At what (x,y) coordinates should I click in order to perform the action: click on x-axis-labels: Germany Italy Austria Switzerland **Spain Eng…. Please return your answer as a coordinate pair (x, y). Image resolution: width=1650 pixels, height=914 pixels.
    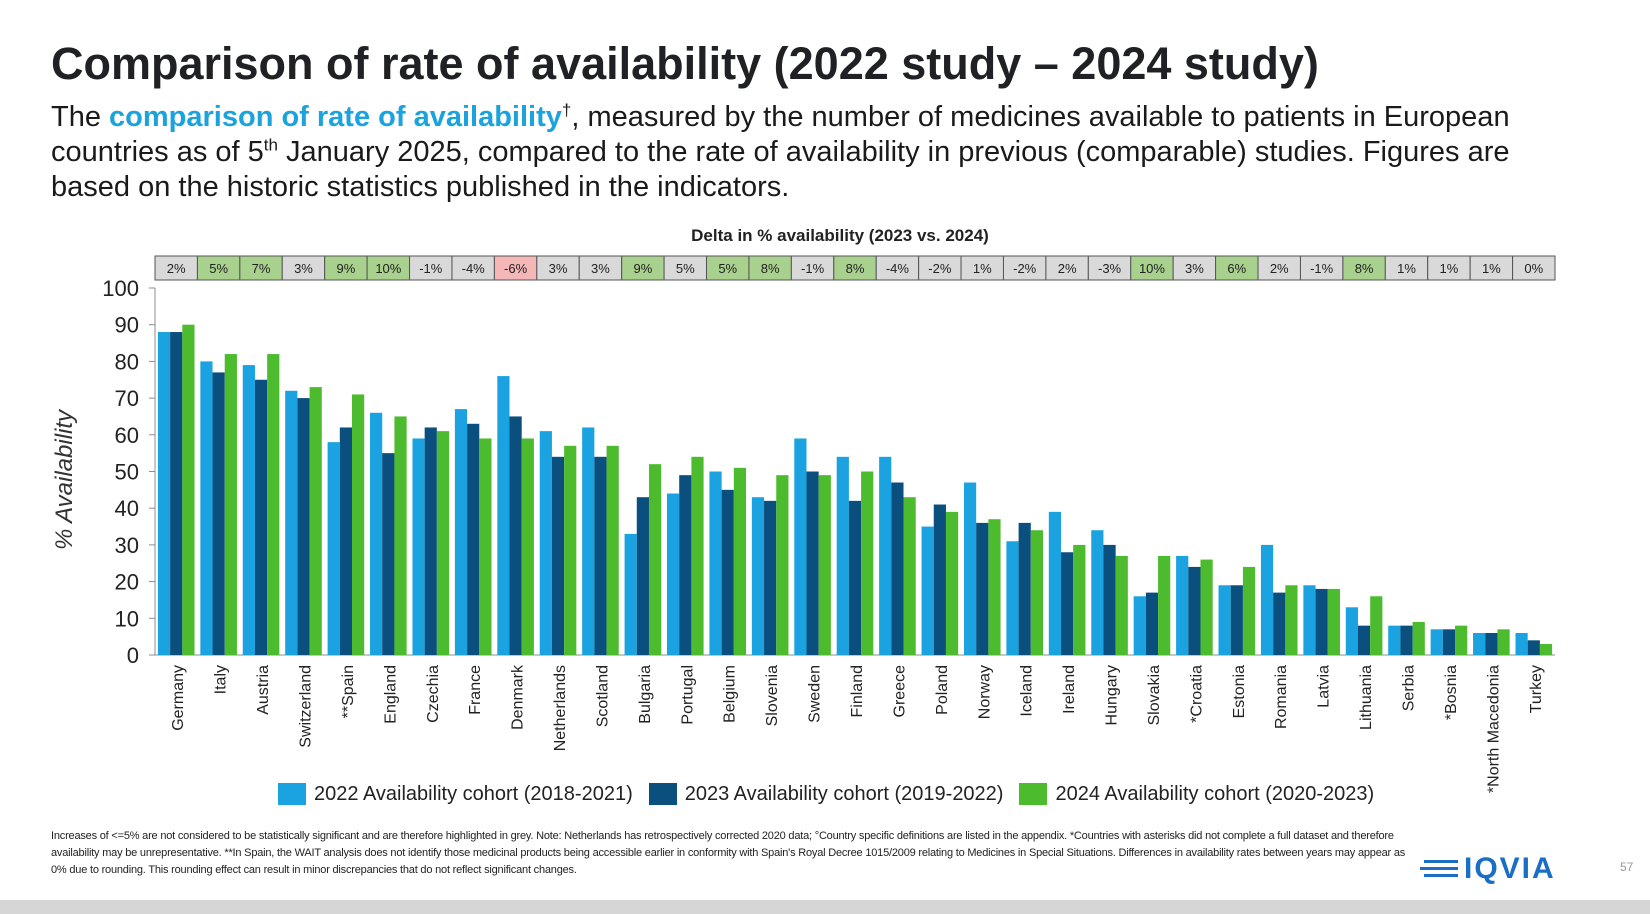
    Looking at the image, I should click on (857, 728).